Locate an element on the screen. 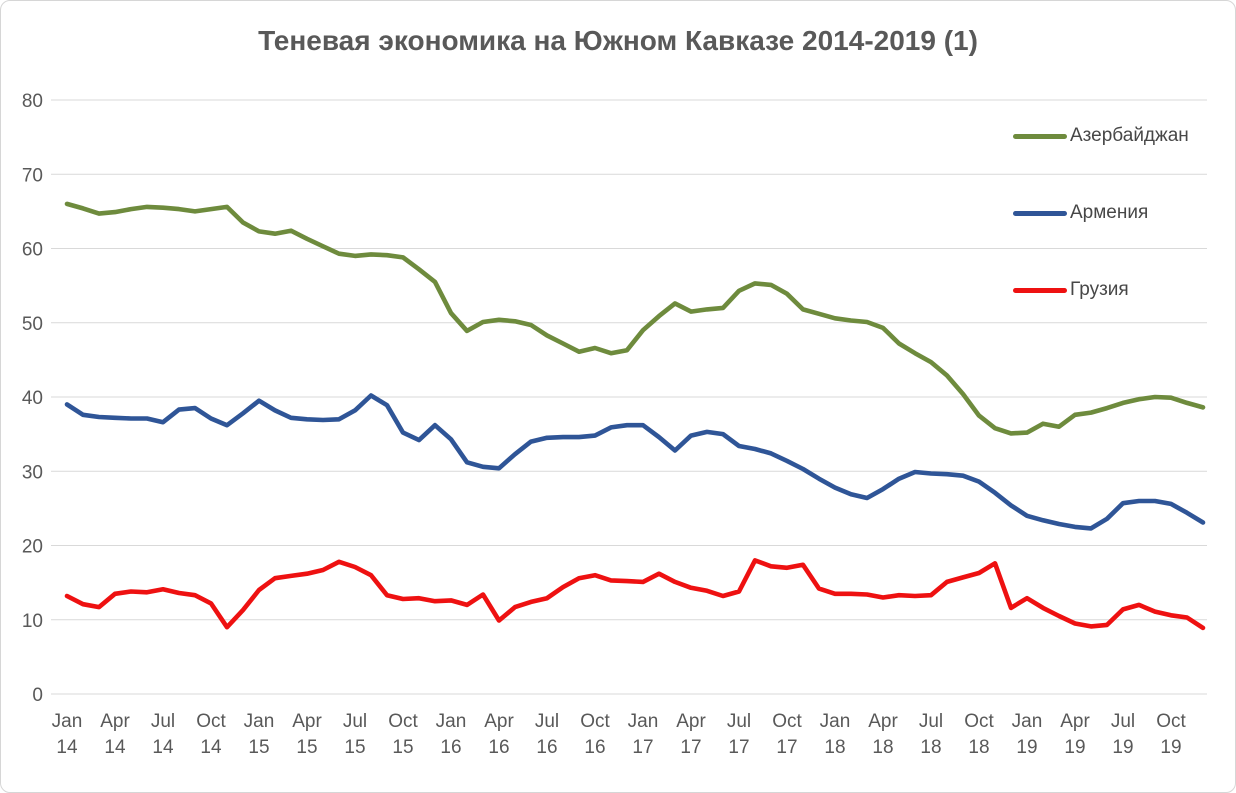  legend-label-azerbaijan: Азербайджан is located at coordinates (1129, 135).